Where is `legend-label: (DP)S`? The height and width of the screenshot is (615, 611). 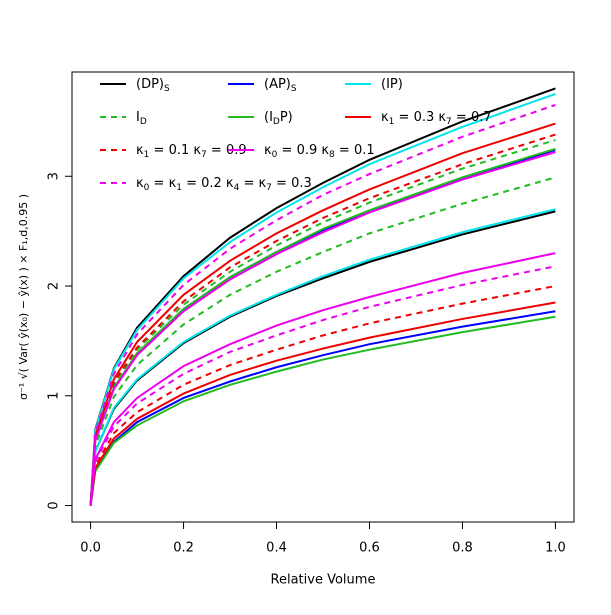
legend-label: (DP)S is located at coordinates (153, 85).